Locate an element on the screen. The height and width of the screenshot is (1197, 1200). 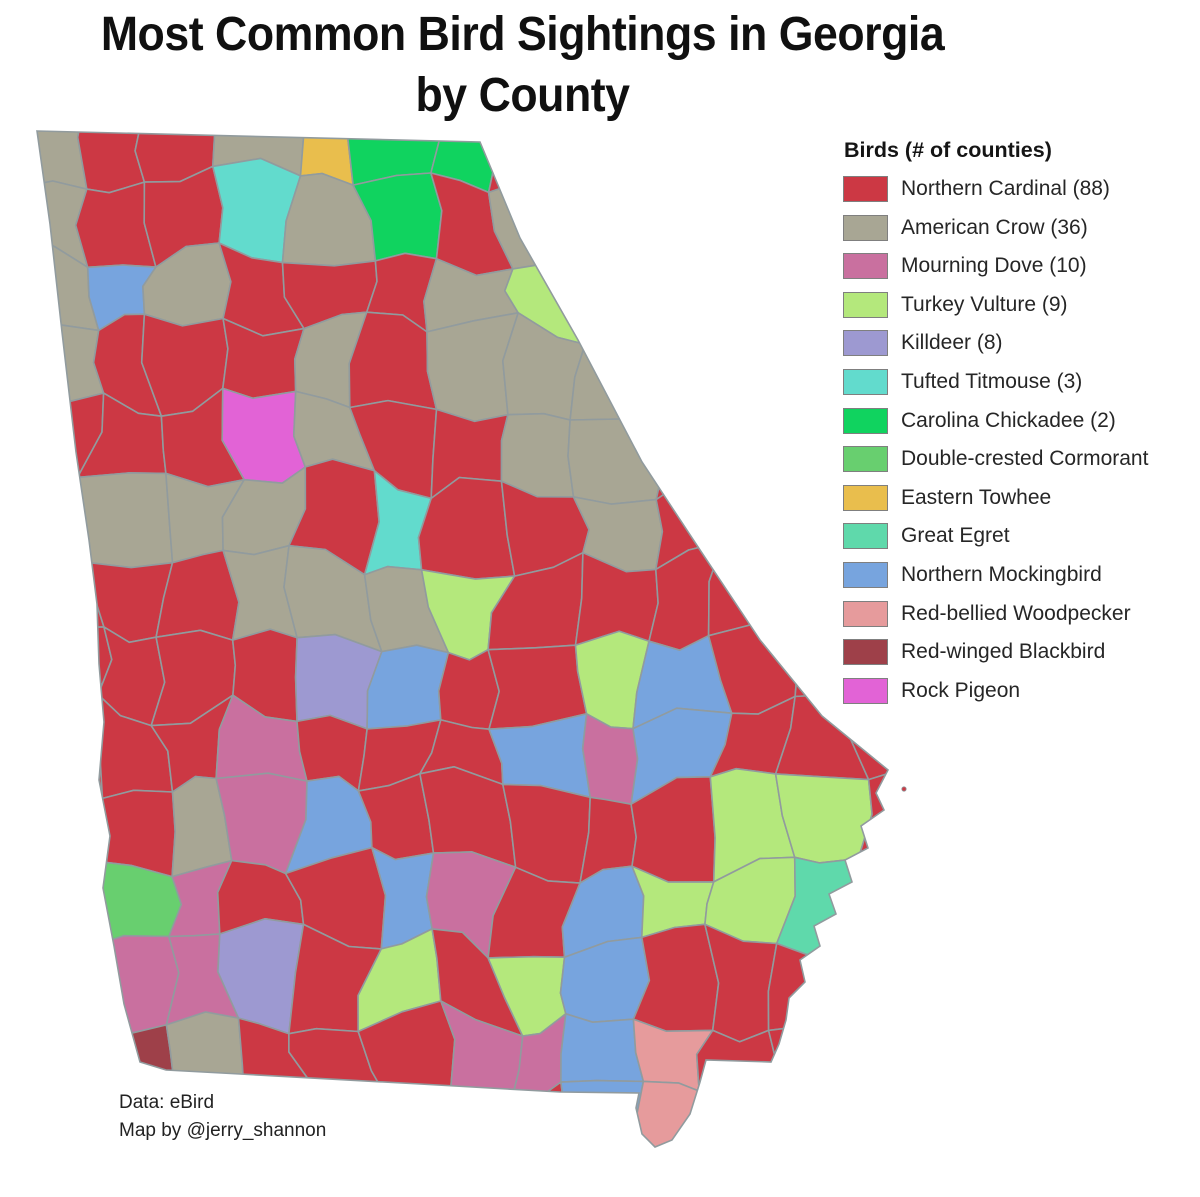
caption-source: Data: eBird is located at coordinates (167, 1102).